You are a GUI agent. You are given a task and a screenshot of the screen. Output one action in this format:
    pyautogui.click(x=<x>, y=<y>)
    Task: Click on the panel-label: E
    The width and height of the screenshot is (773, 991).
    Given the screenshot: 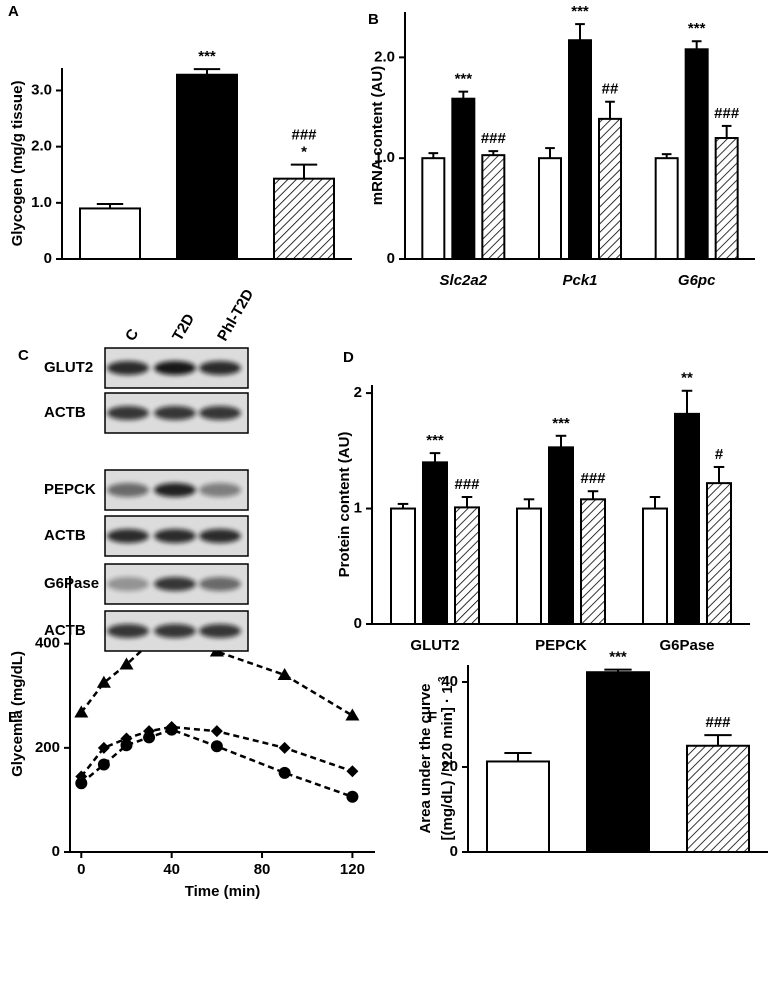 What is the action you would take?
    pyautogui.click(x=13, y=717)
    